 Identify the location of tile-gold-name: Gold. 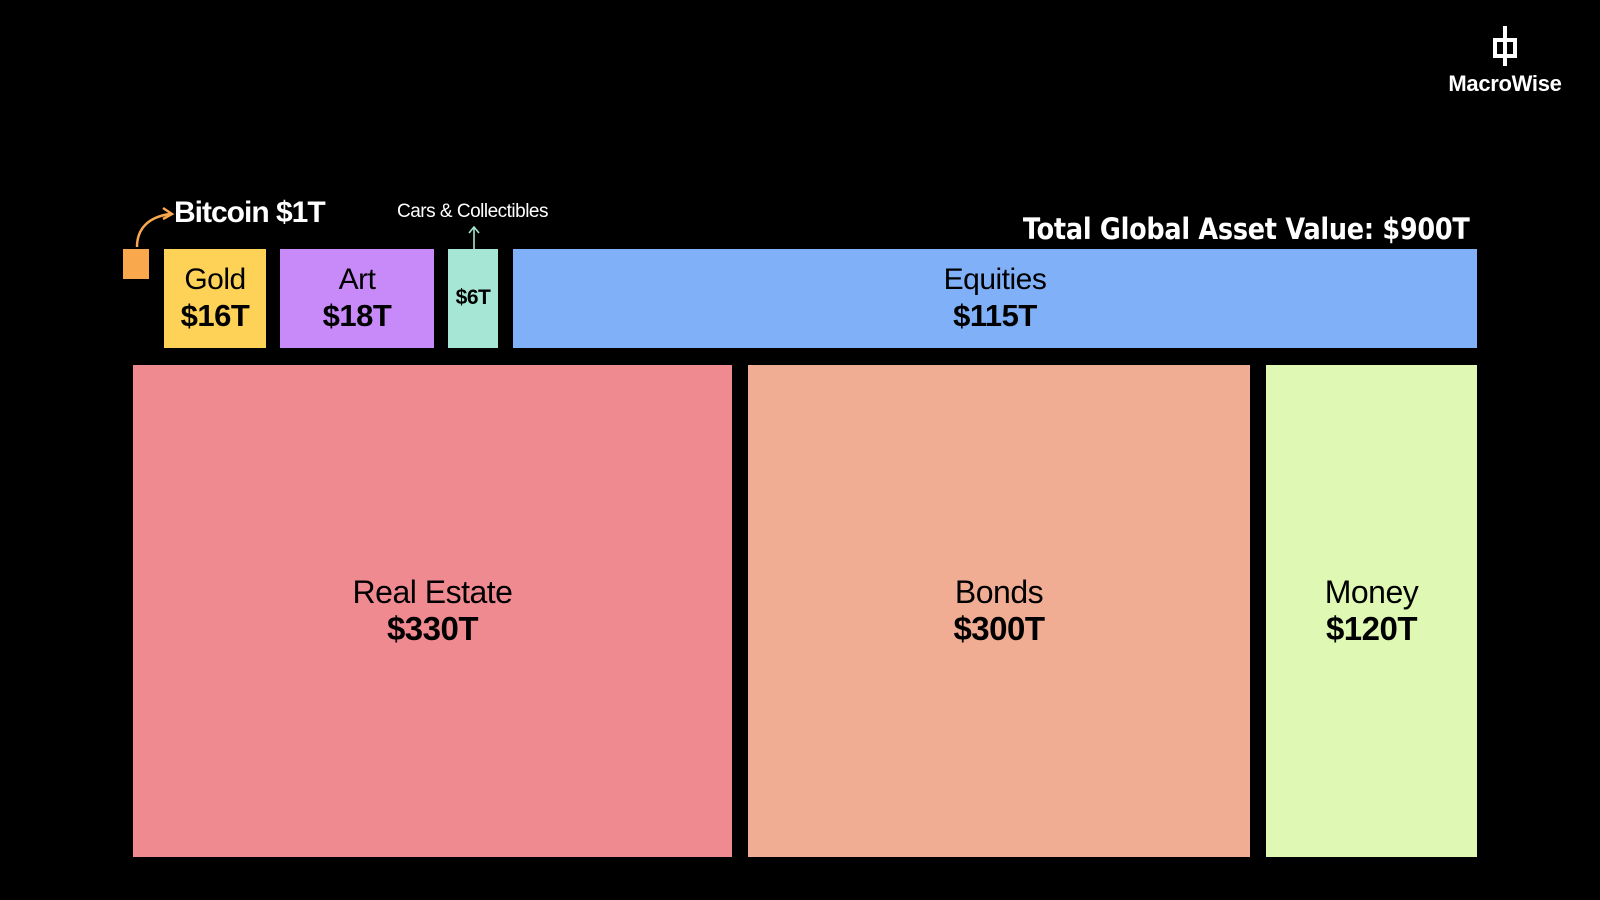
(215, 280).